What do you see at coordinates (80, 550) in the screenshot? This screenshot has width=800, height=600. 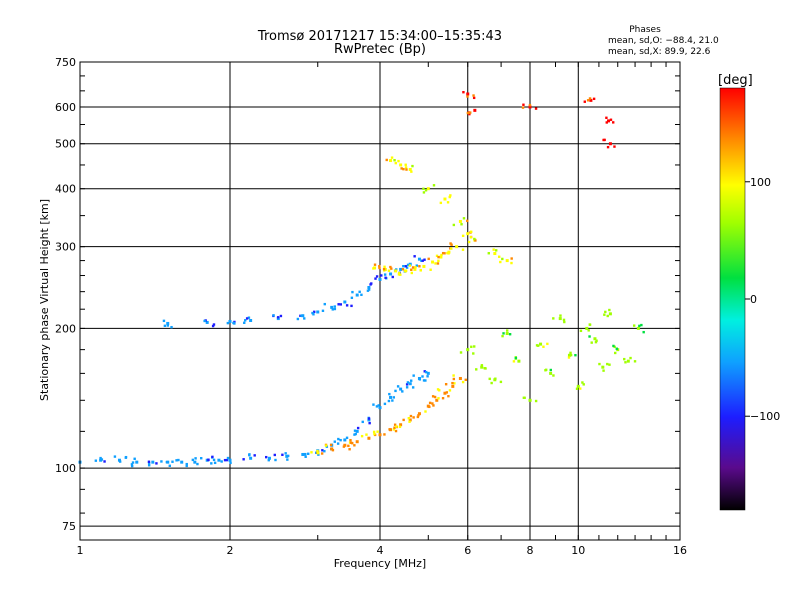 I see `x-tick-label: 1` at bounding box center [80, 550].